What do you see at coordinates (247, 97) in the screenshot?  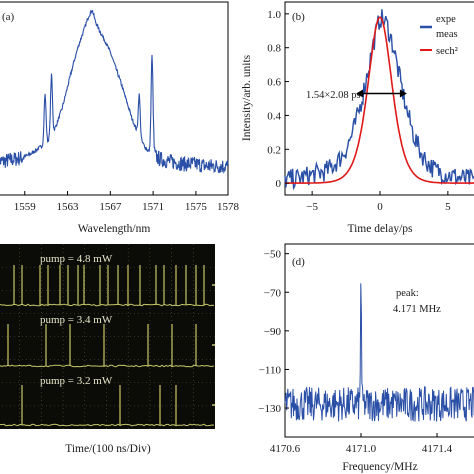 I see `panel-b-ylabel: Intensity/arb. units` at bounding box center [247, 97].